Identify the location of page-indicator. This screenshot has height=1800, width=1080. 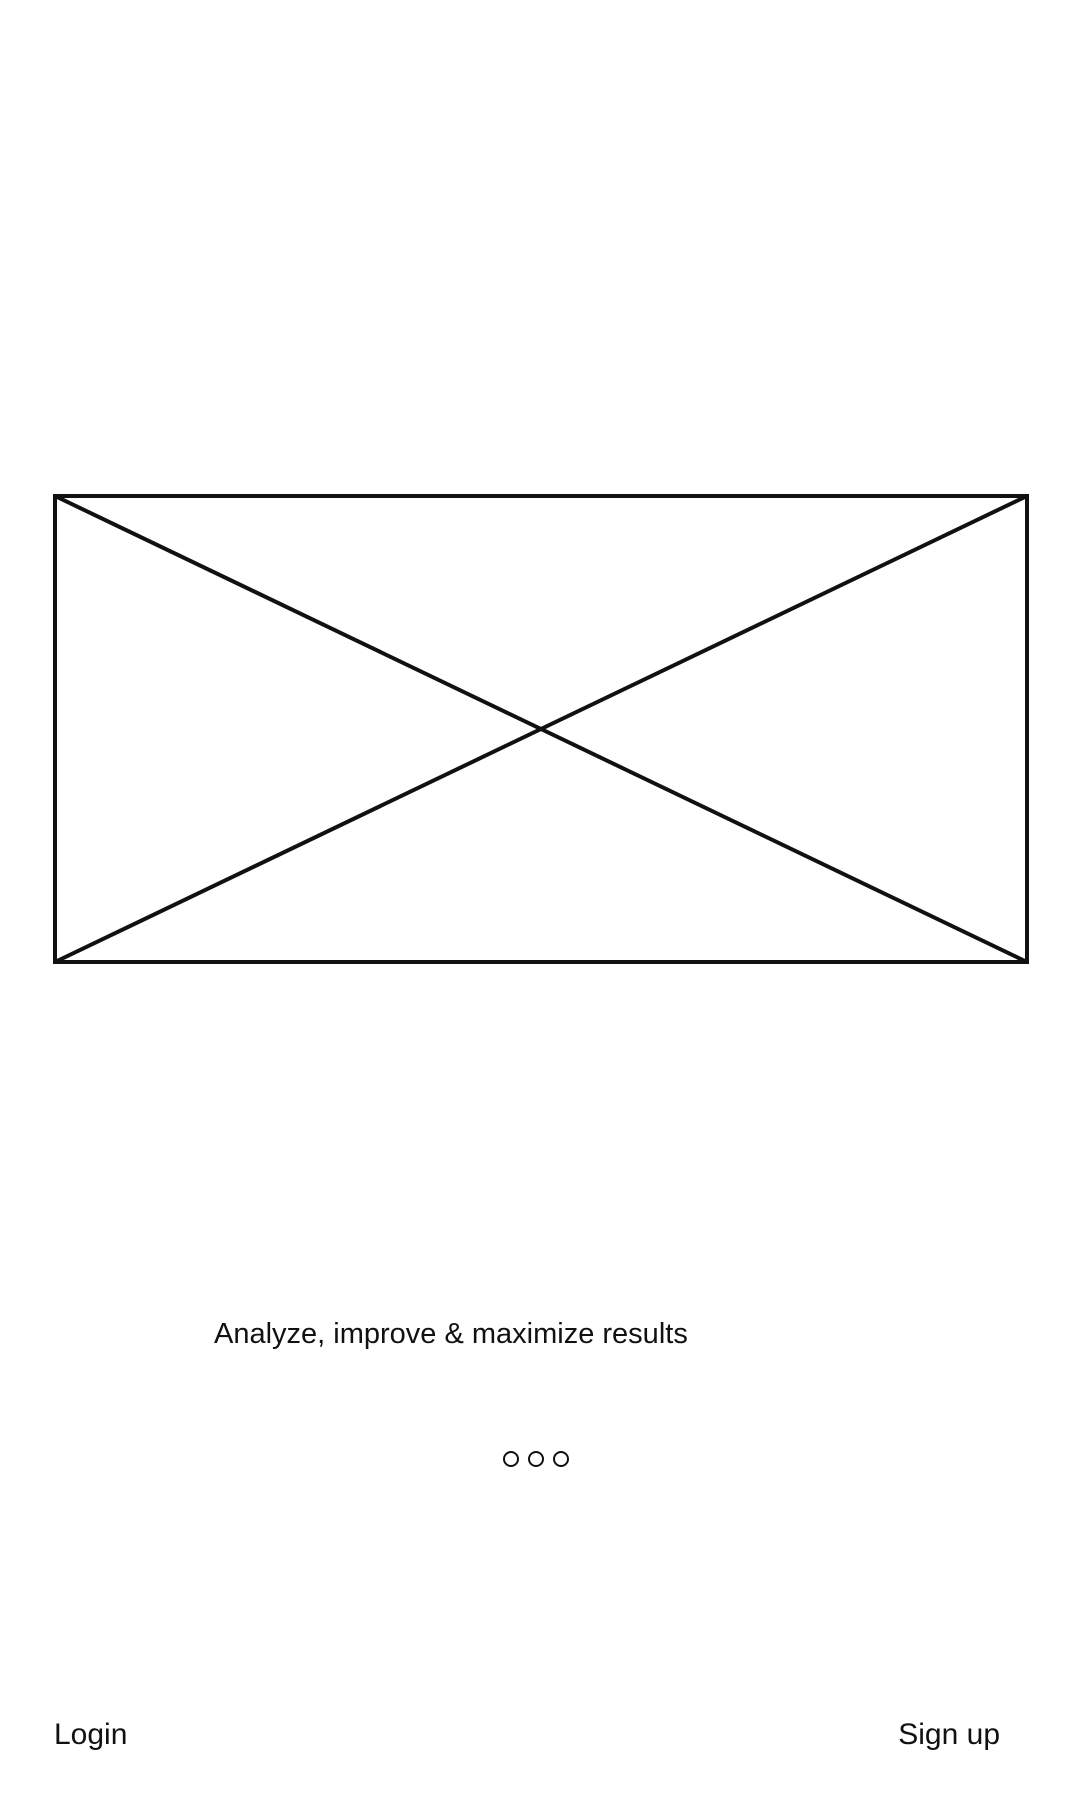
(536, 1459).